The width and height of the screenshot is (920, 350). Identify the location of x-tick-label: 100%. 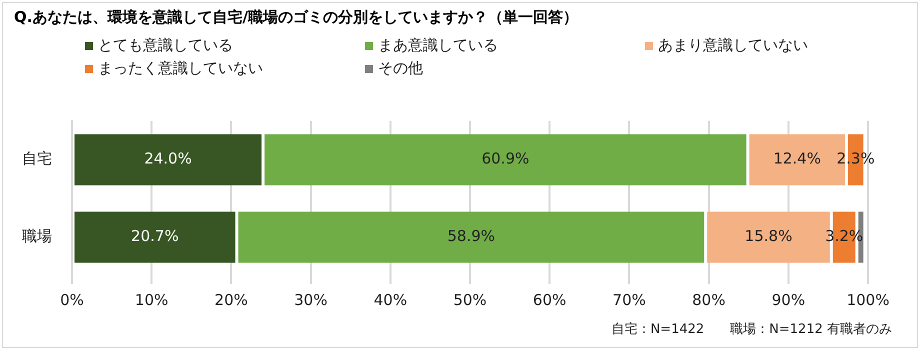
(868, 299).